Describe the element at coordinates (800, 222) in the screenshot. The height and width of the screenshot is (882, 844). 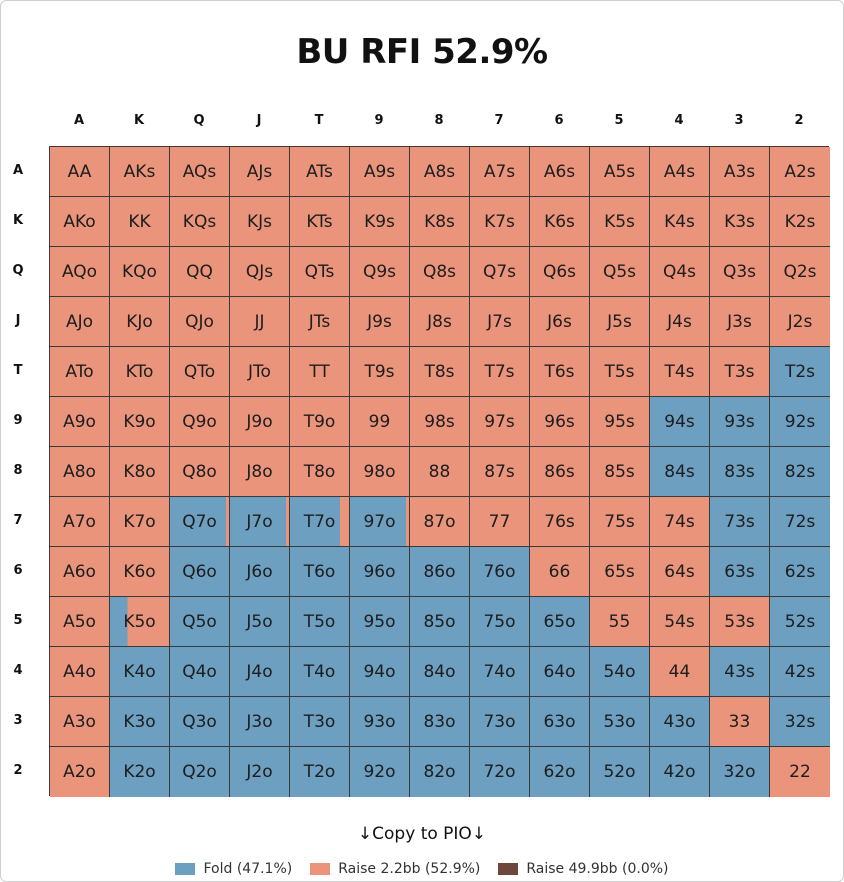
I see `hand-cell-k2s: K2s` at that location.